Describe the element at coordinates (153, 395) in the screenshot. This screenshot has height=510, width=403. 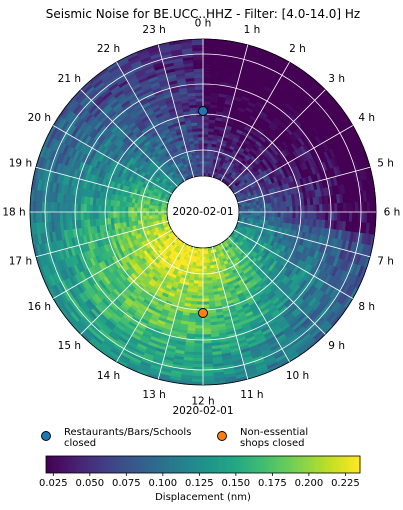
I see `hour-label-13: 13 h` at that location.